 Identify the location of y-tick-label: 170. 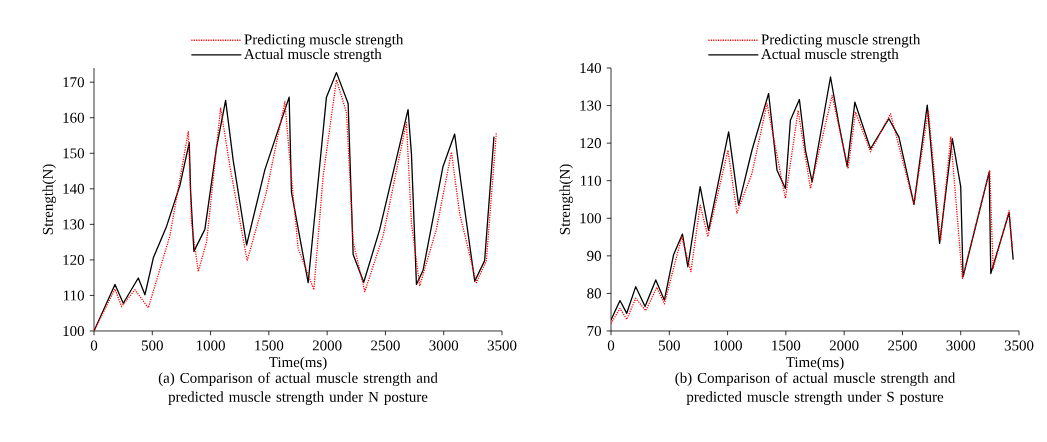
(74, 82).